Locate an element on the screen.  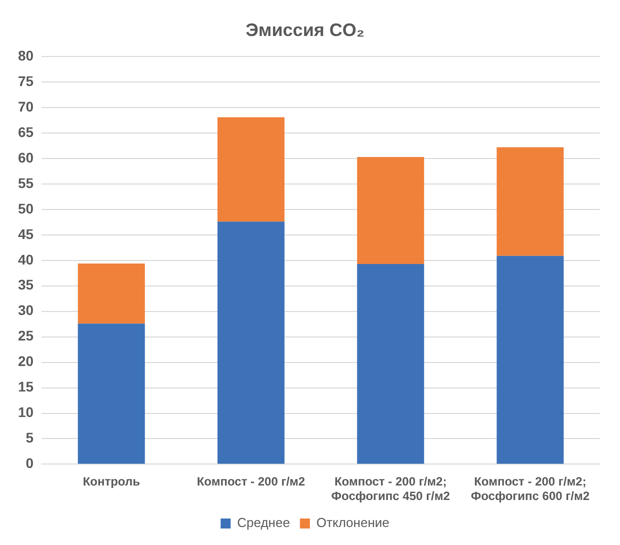
x-tick-label: Компост - 200 г/м2; Фосфогипс 600 г/м2 is located at coordinates (530, 489).